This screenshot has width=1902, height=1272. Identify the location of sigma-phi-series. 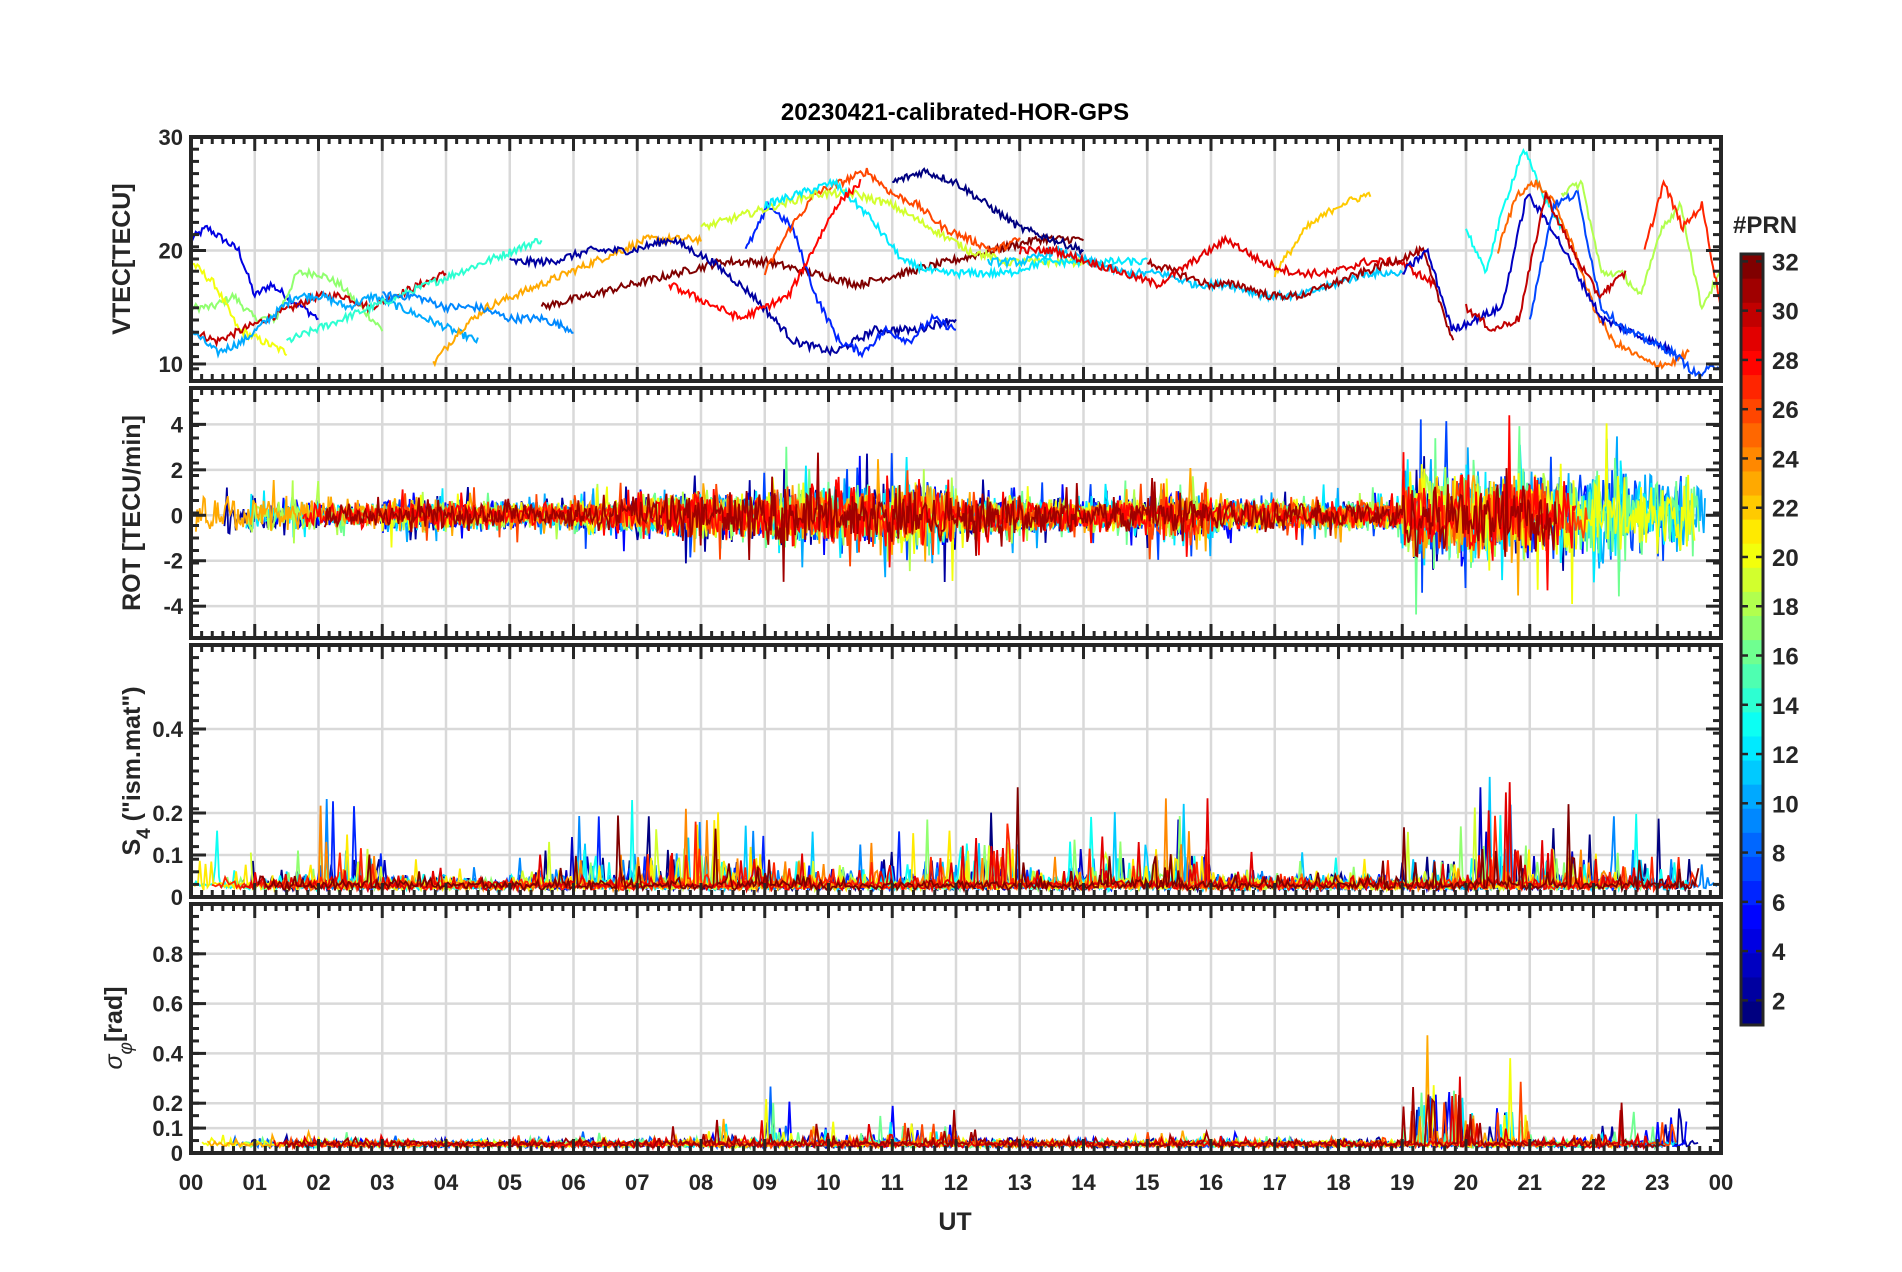
(950, 1093).